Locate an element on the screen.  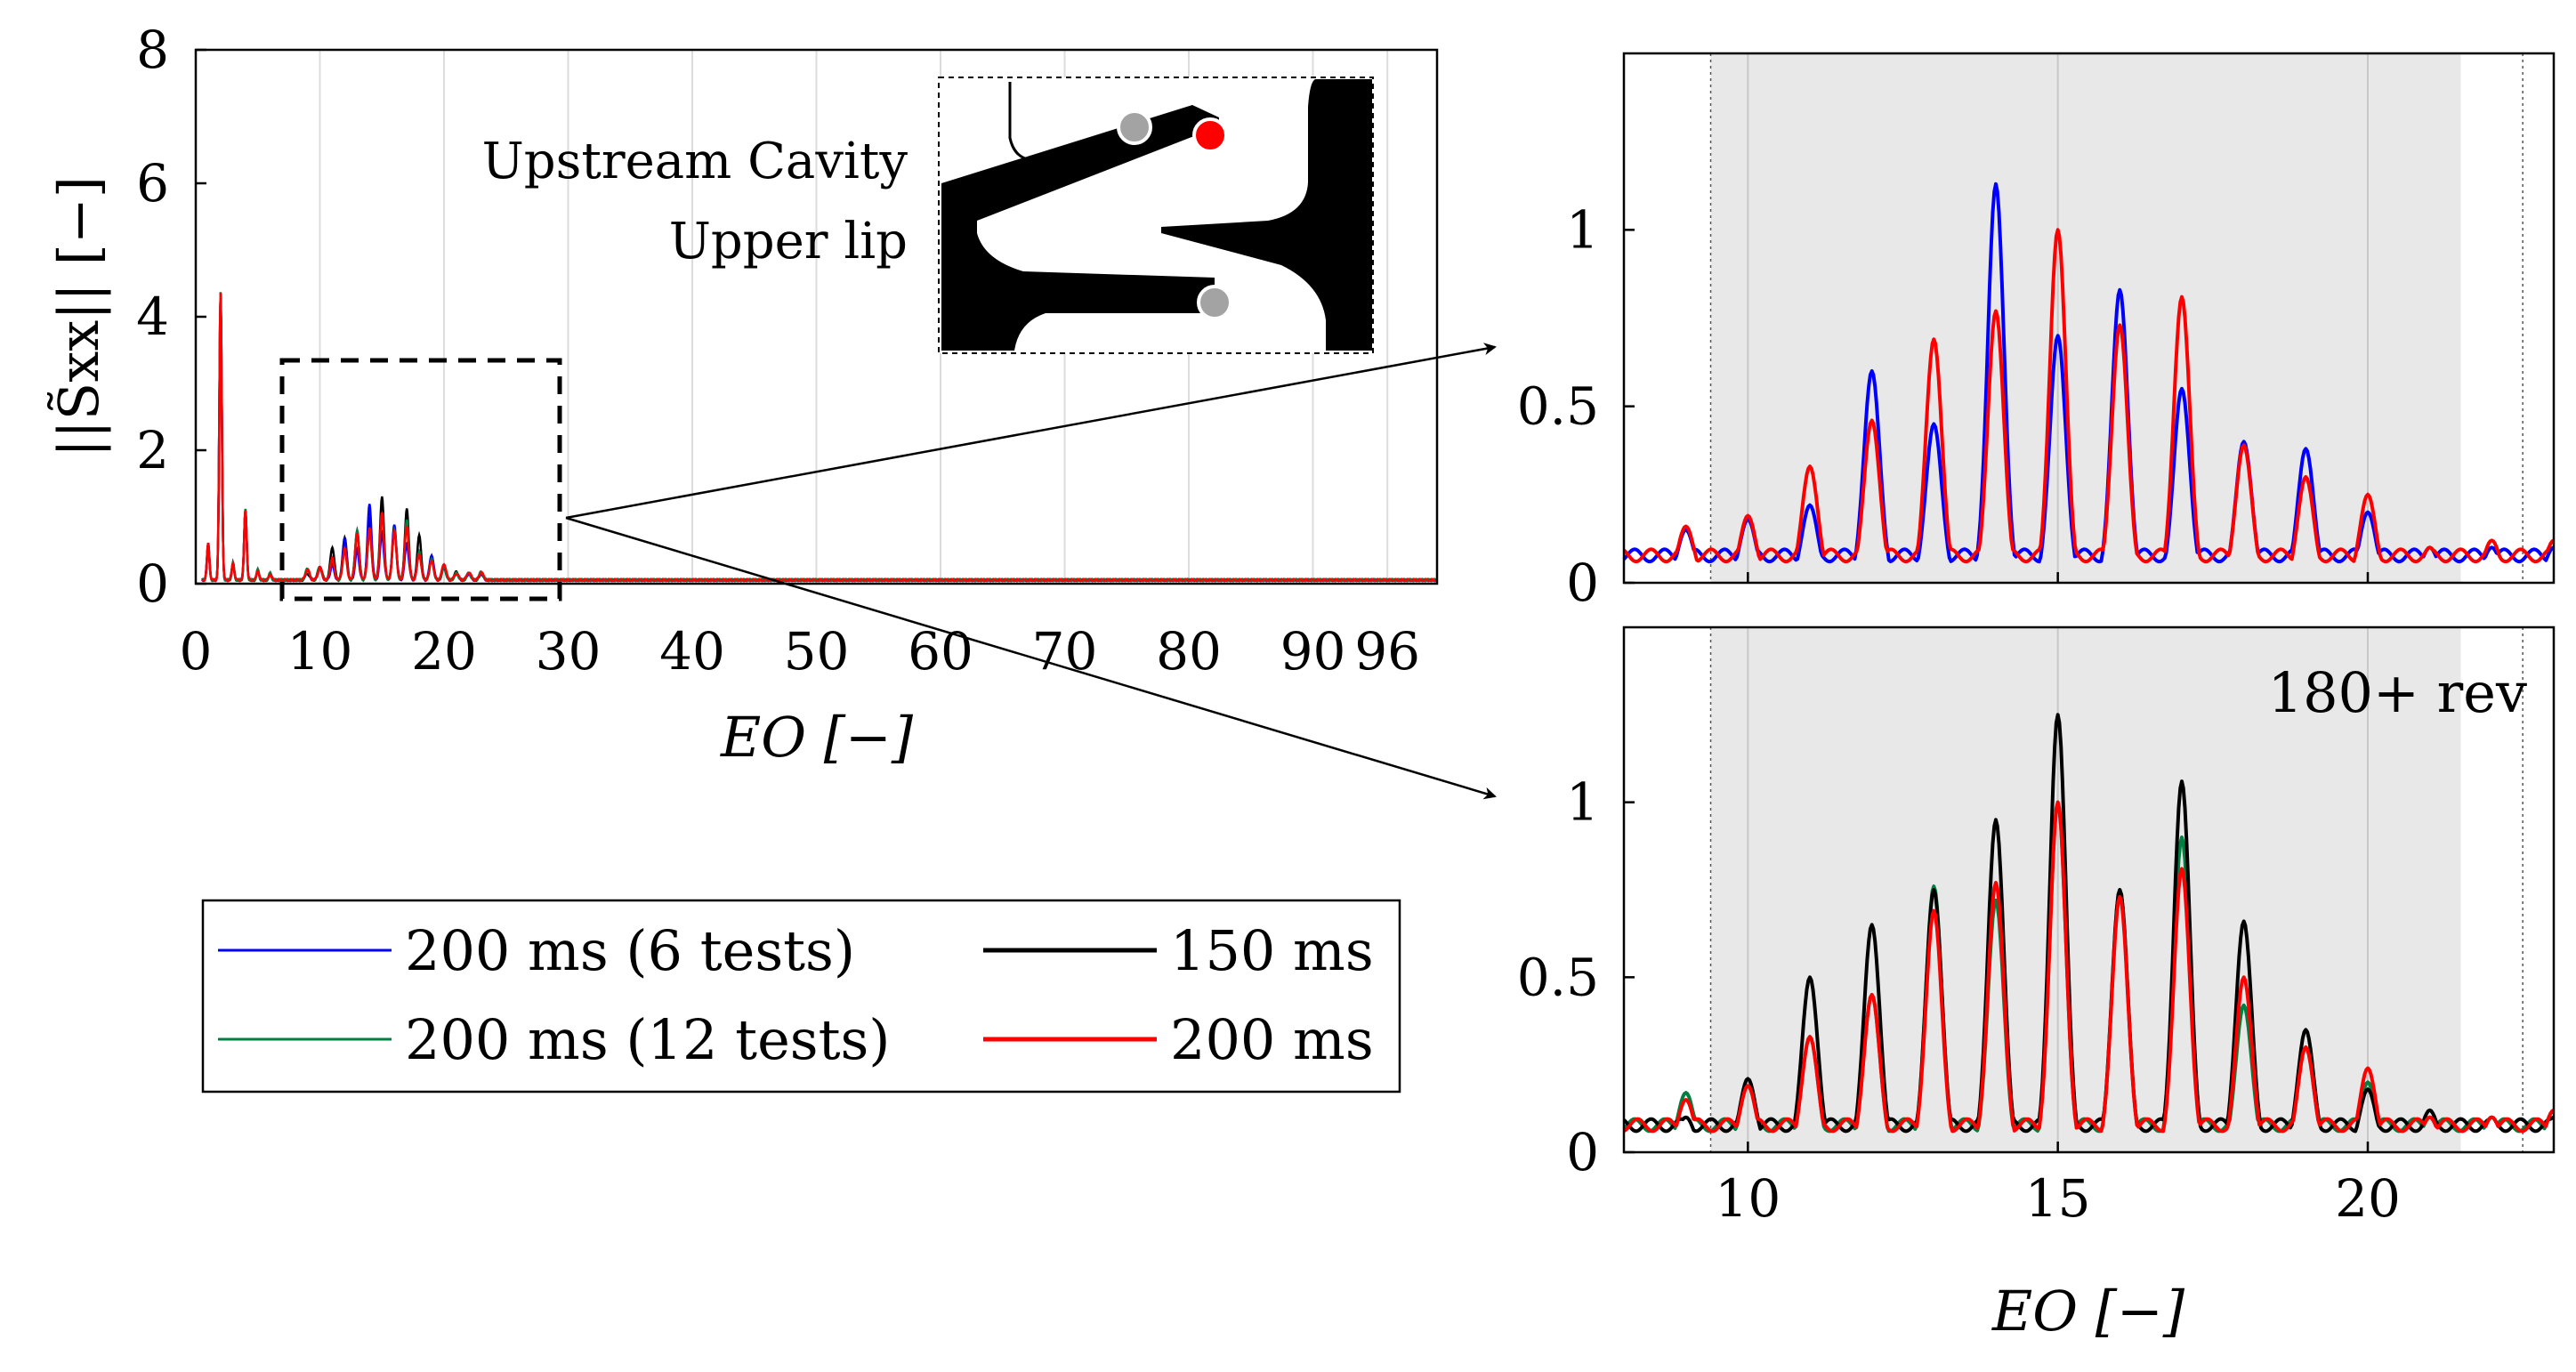
overview-xtick-label: 70 is located at coordinates (1065, 651).